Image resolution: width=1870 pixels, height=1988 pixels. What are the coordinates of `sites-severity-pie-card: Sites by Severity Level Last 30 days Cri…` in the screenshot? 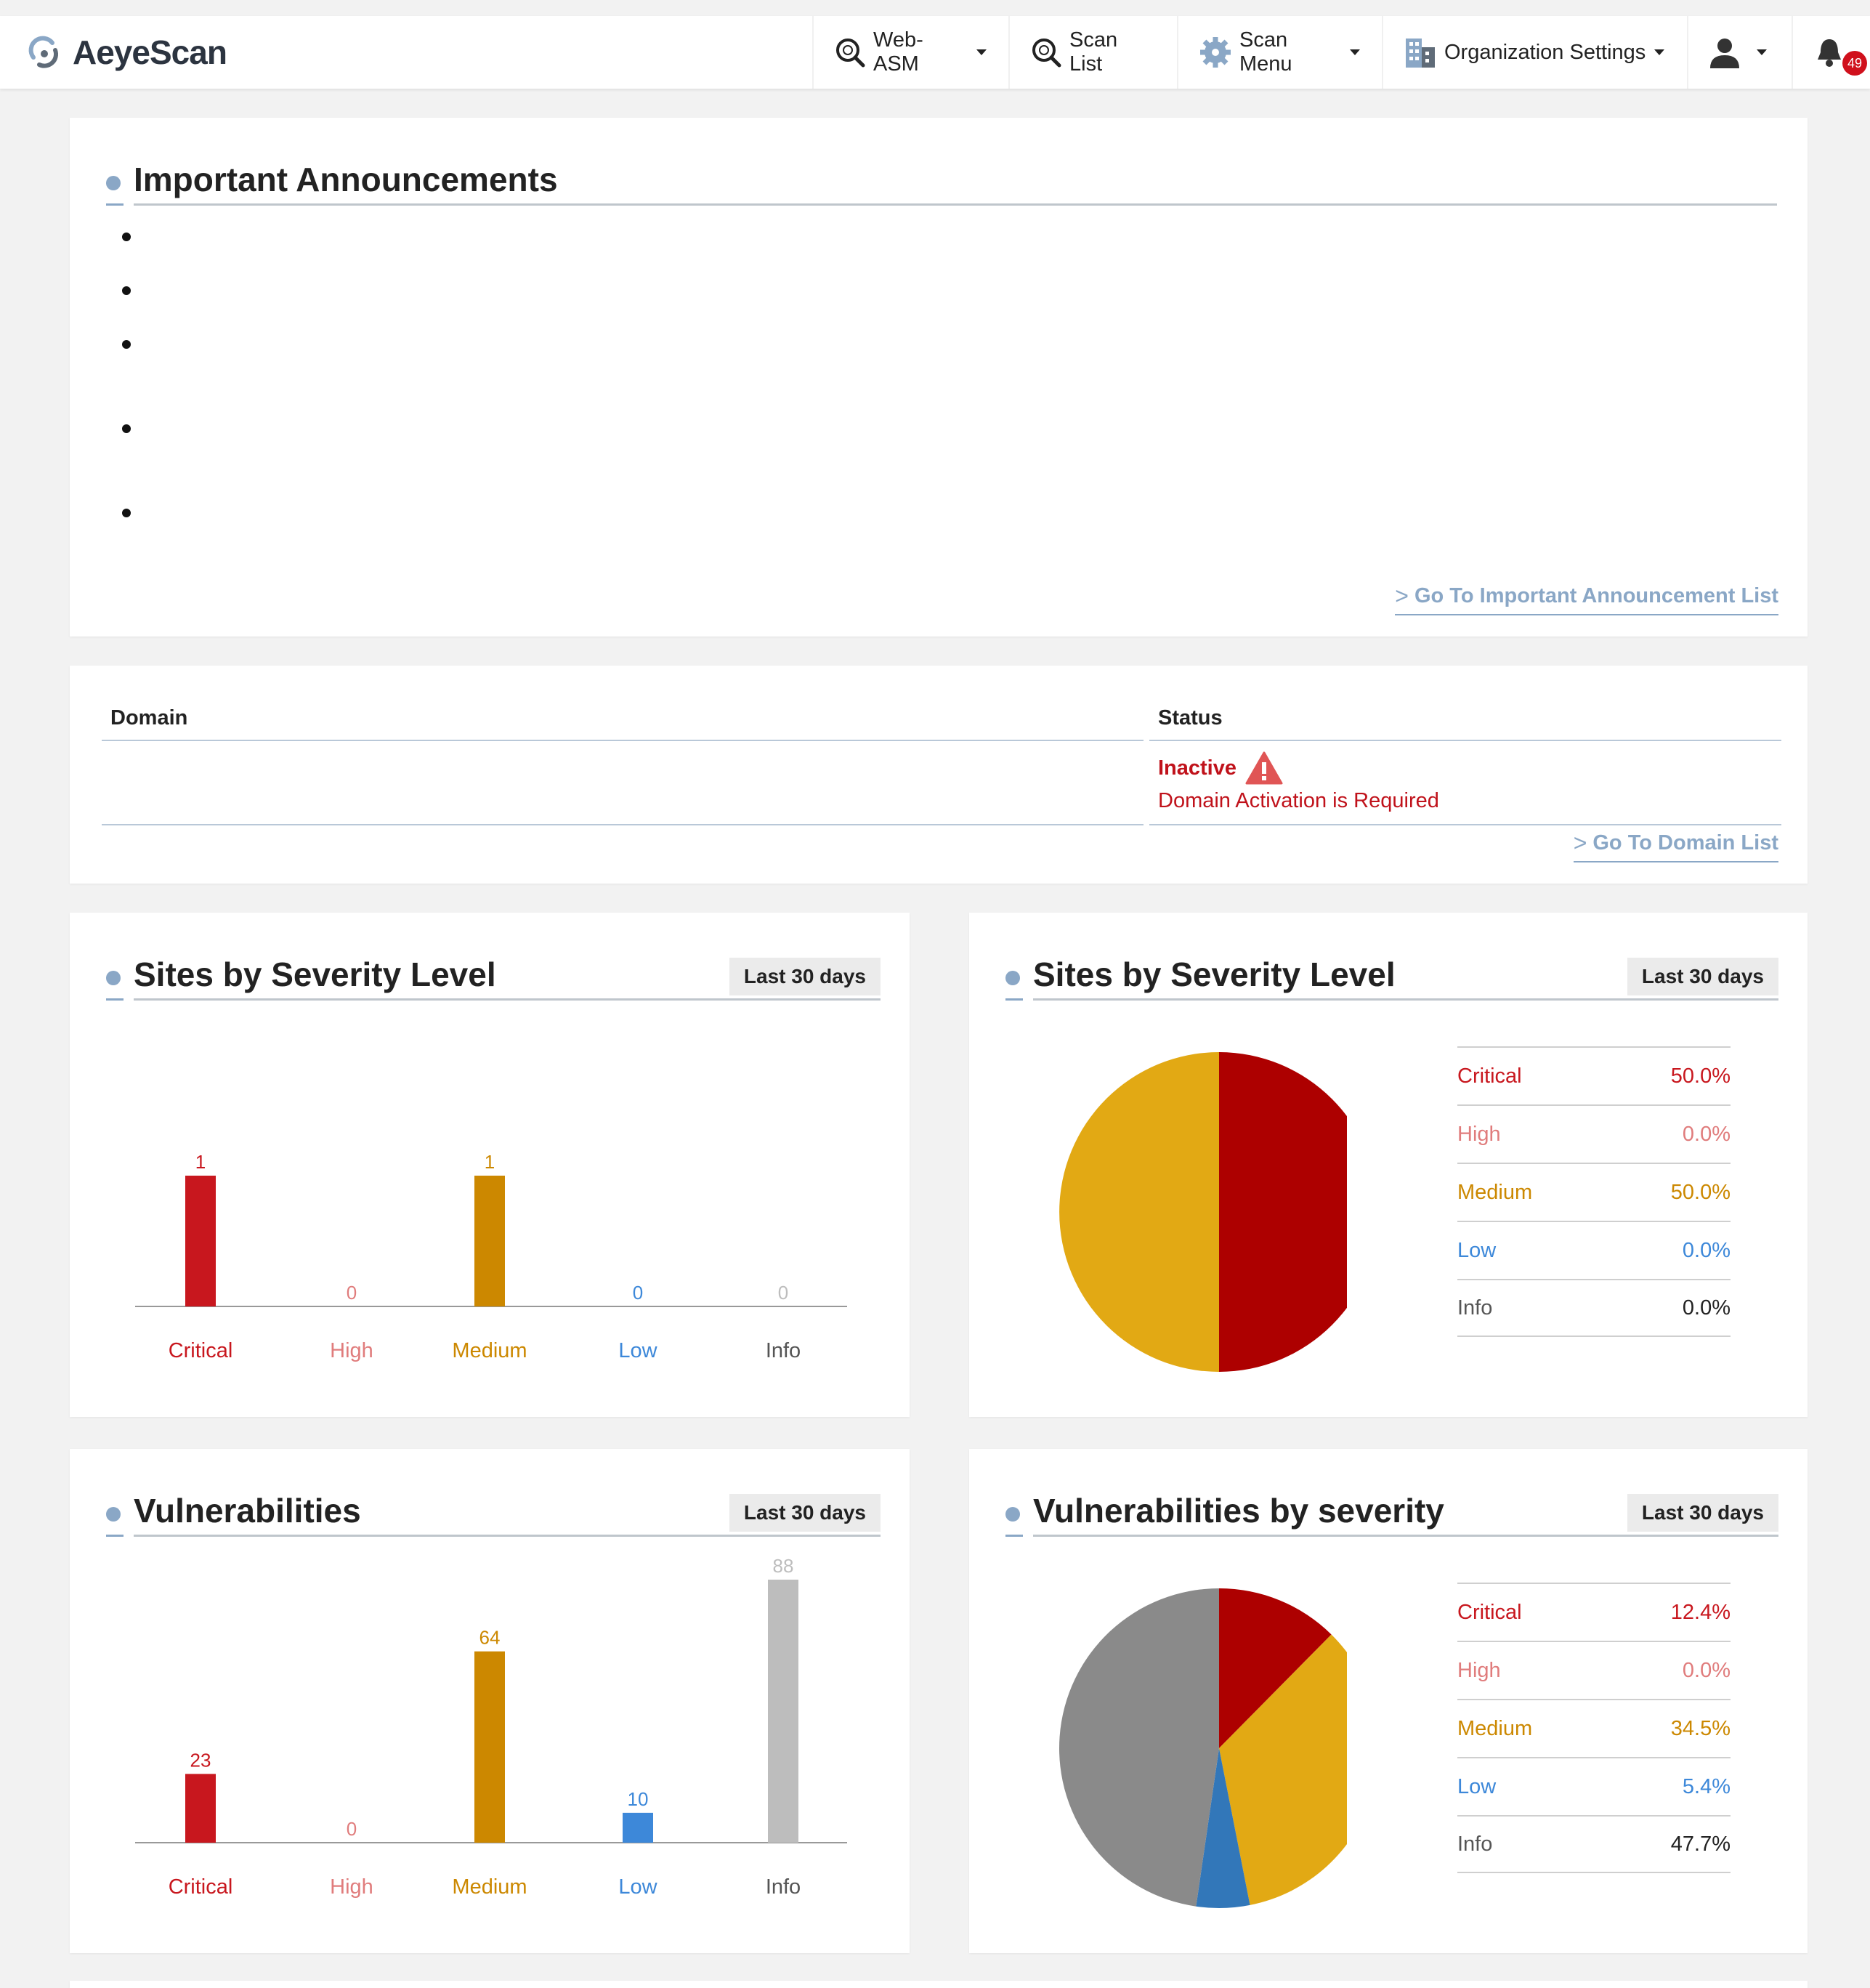 It's located at (1388, 1165).